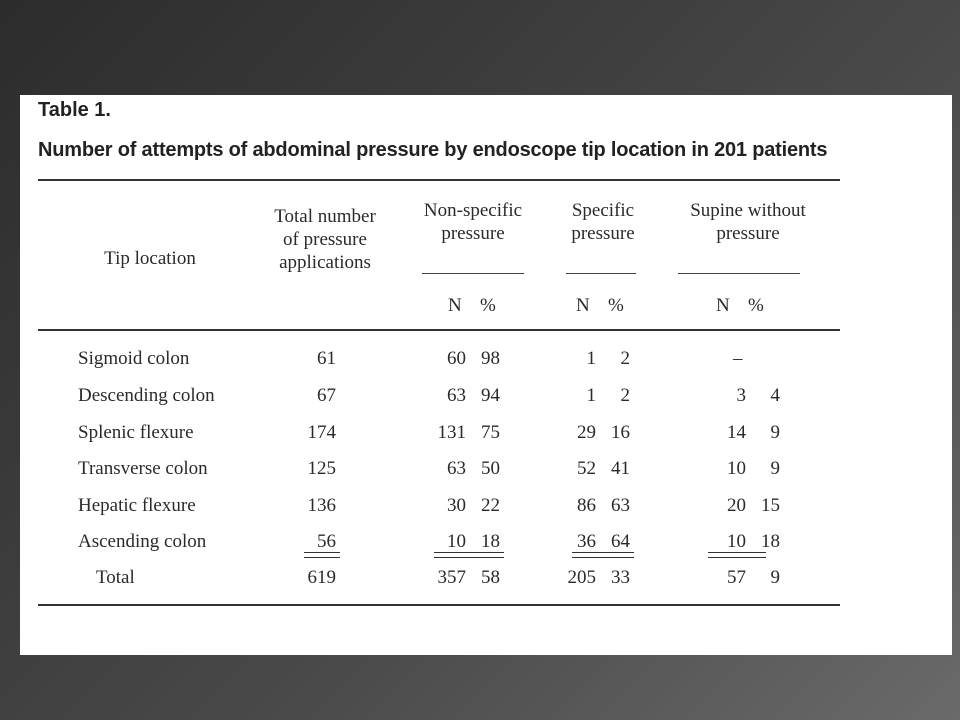  What do you see at coordinates (490, 432) in the screenshot?
I see `cell-ns-pct: 75` at bounding box center [490, 432].